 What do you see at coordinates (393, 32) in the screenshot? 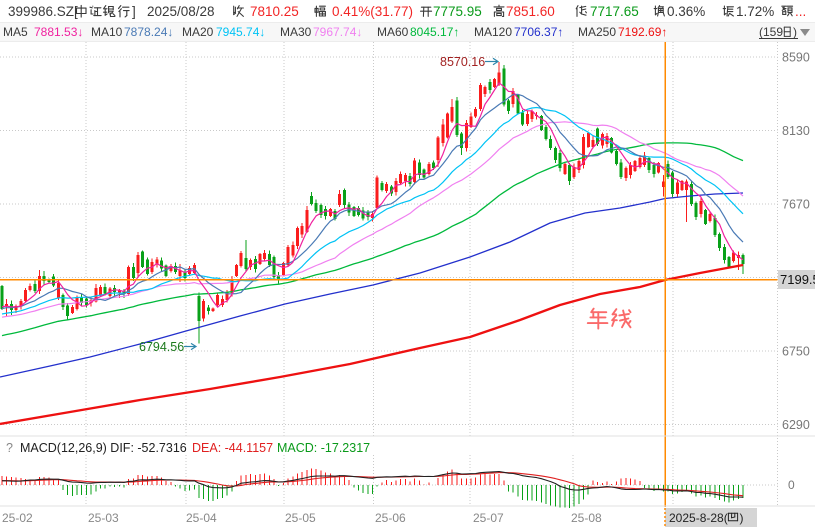
I see `svg-text: MA60` at bounding box center [393, 32].